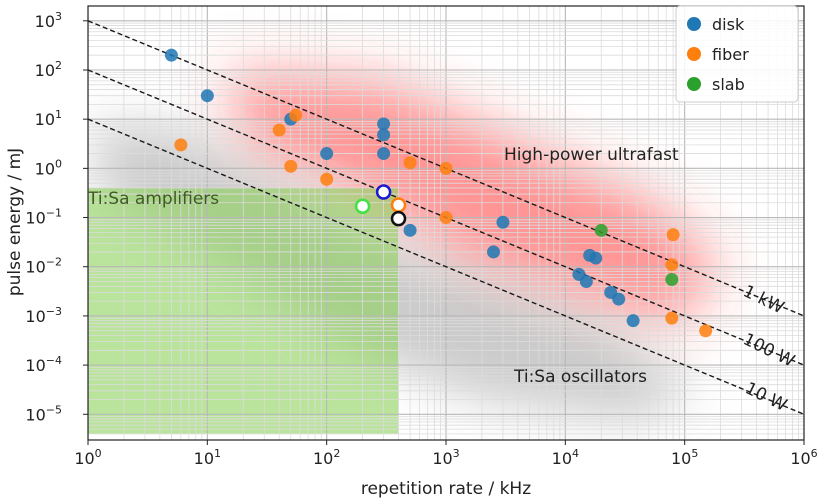 The height and width of the screenshot is (502, 823). What do you see at coordinates (48, 69) in the screenshot?
I see `y-tick-label: 10²` at bounding box center [48, 69].